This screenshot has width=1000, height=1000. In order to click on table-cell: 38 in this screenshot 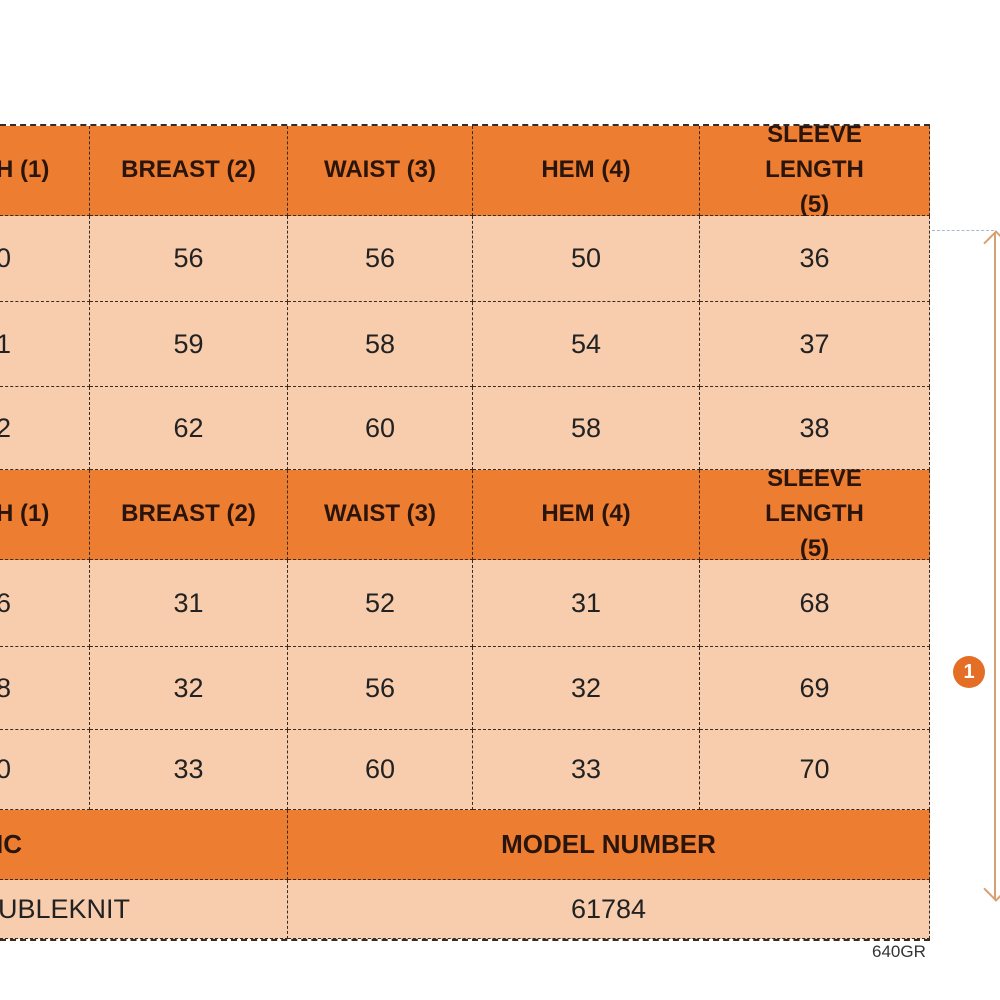, I will do `click(815, 428)`.